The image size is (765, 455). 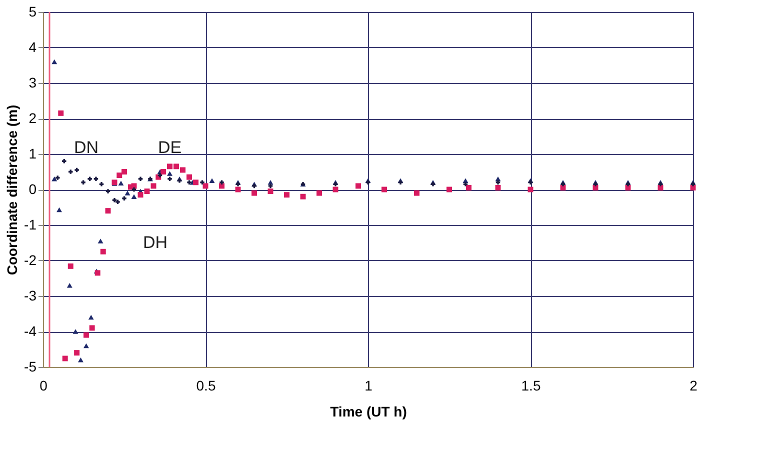 I want to click on y-tick-label: -5, so click(x=30, y=366).